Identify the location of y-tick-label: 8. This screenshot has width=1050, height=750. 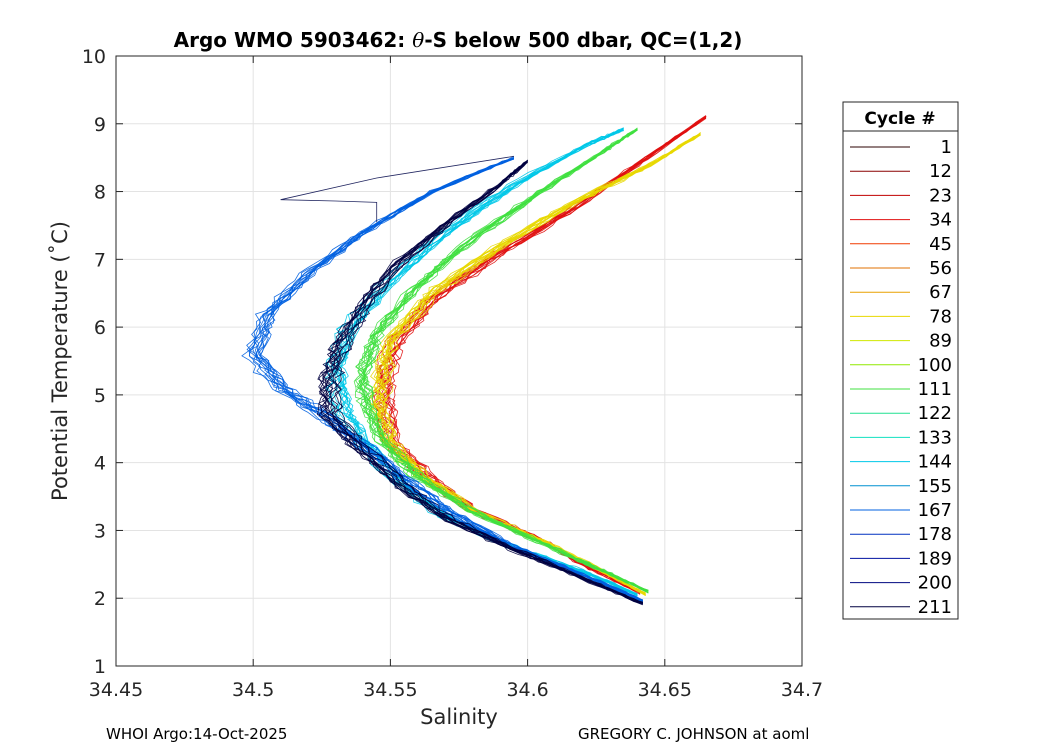
(100, 193).